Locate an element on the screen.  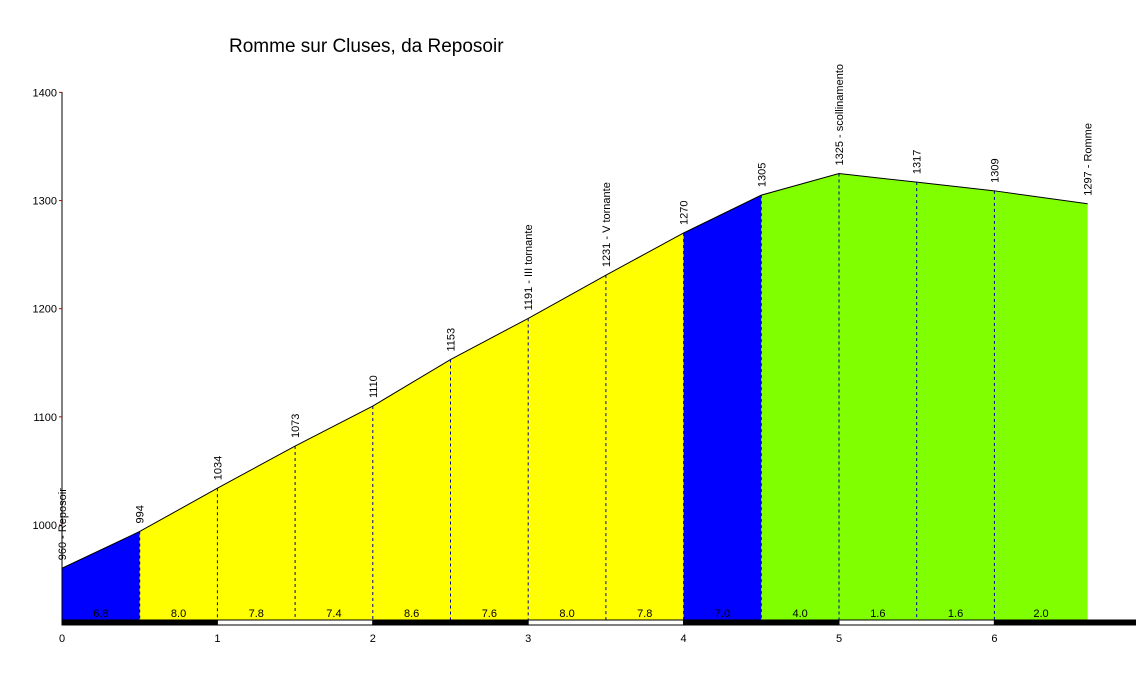
x-tick-label: 2 is located at coordinates (373, 639).